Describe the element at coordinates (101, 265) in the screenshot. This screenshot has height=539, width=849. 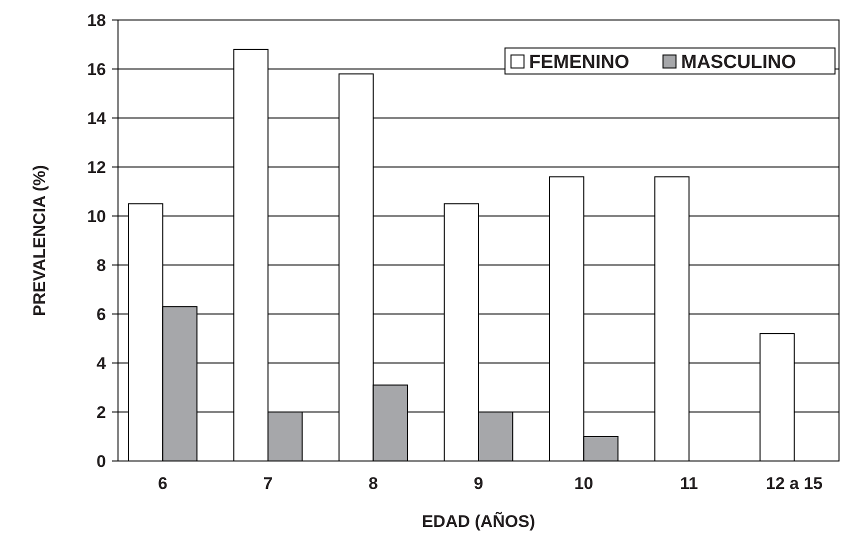
I see `y-tick-label: 8` at that location.